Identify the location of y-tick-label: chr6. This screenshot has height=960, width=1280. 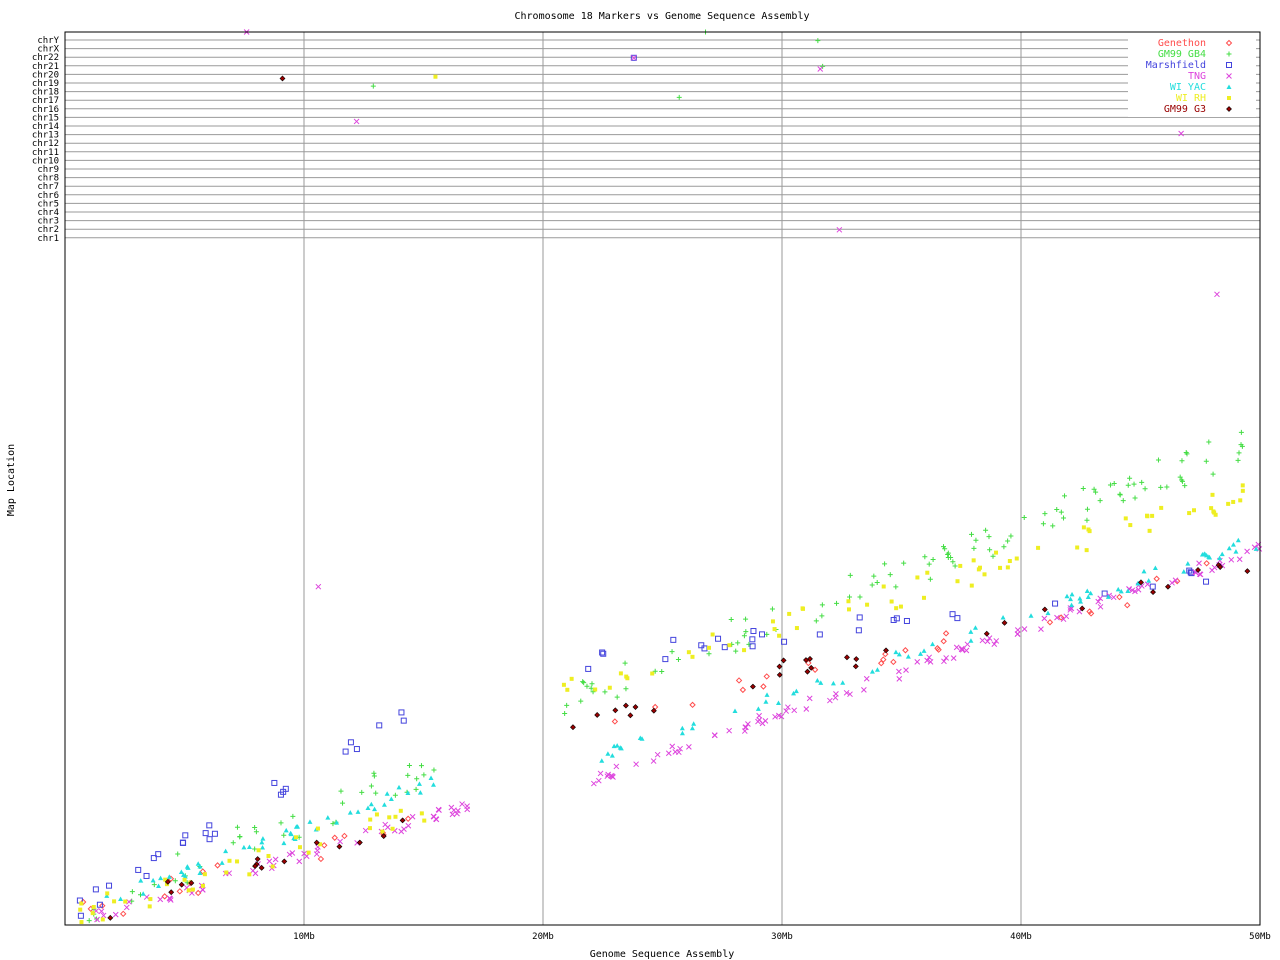
(48, 196).